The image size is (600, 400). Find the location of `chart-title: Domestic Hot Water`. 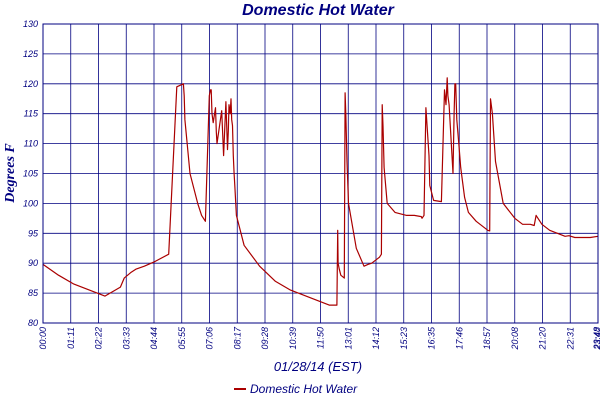

chart-title: Domestic Hot Water is located at coordinates (318, 10).